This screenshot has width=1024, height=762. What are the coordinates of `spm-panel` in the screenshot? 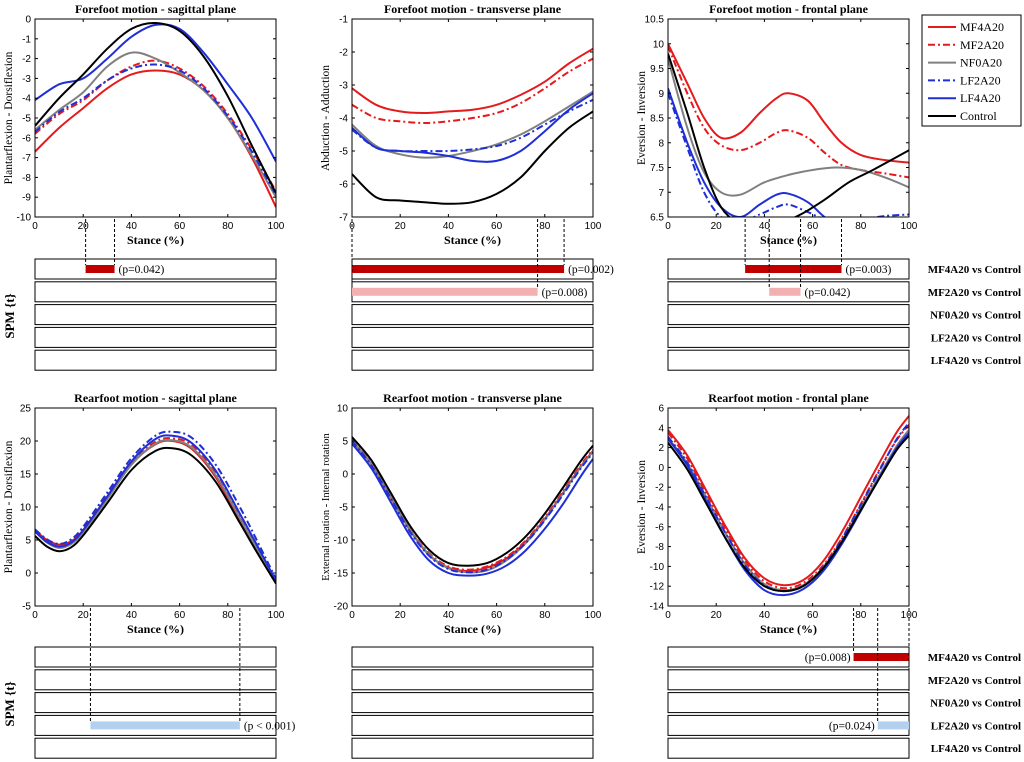 It's located at (472, 702).